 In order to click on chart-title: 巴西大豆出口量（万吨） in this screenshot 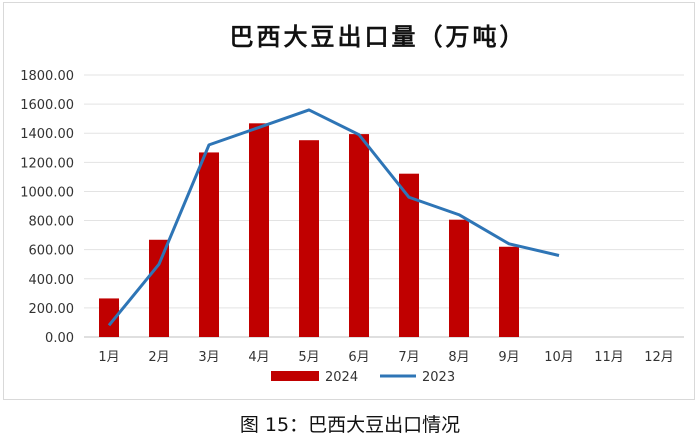, I will do `click(378, 36)`.